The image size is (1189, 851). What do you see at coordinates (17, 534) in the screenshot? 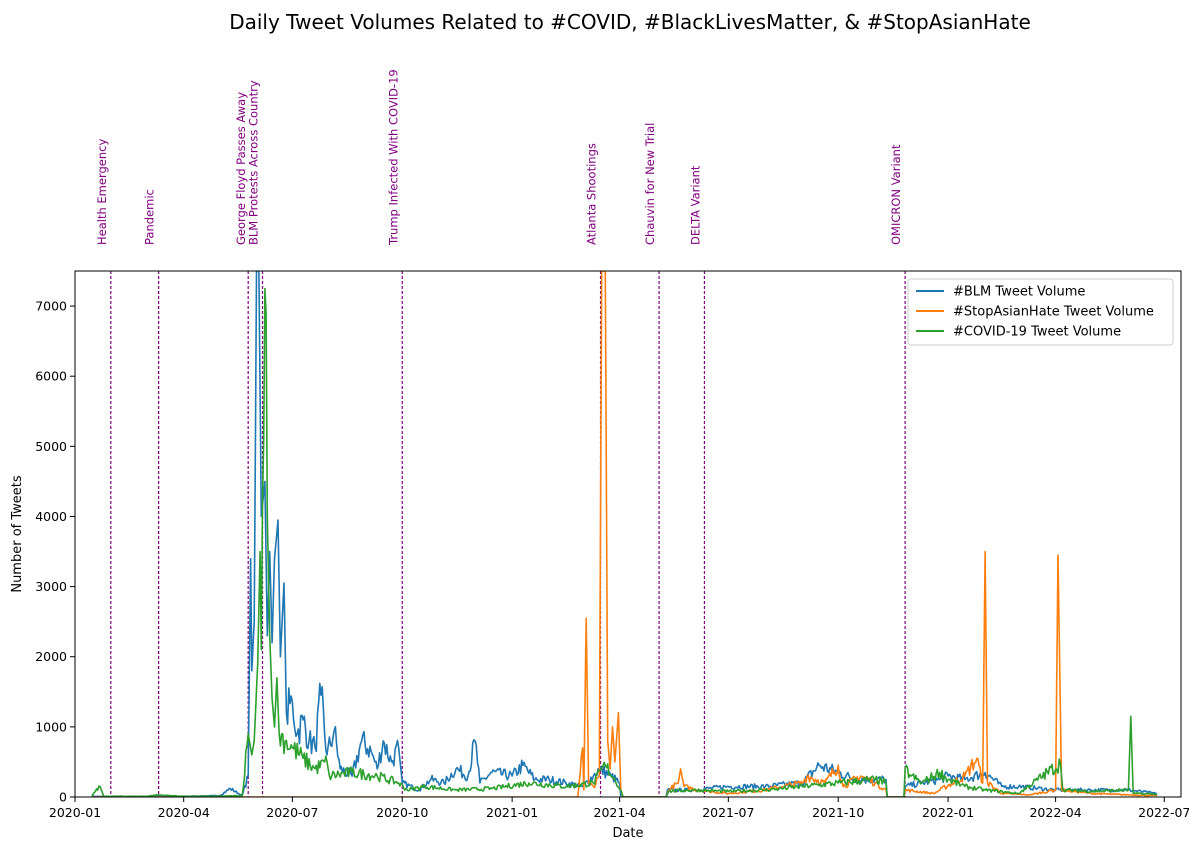
I see `y-axis-label: Number of Tweets` at bounding box center [17, 534].